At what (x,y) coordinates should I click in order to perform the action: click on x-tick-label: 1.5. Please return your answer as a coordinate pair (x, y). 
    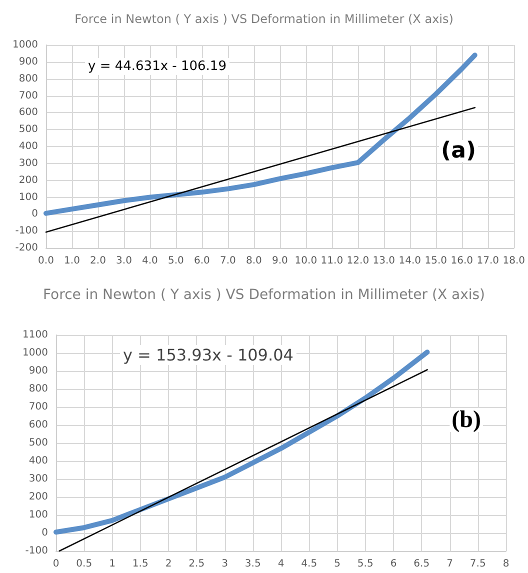
    Looking at the image, I should click on (140, 564).